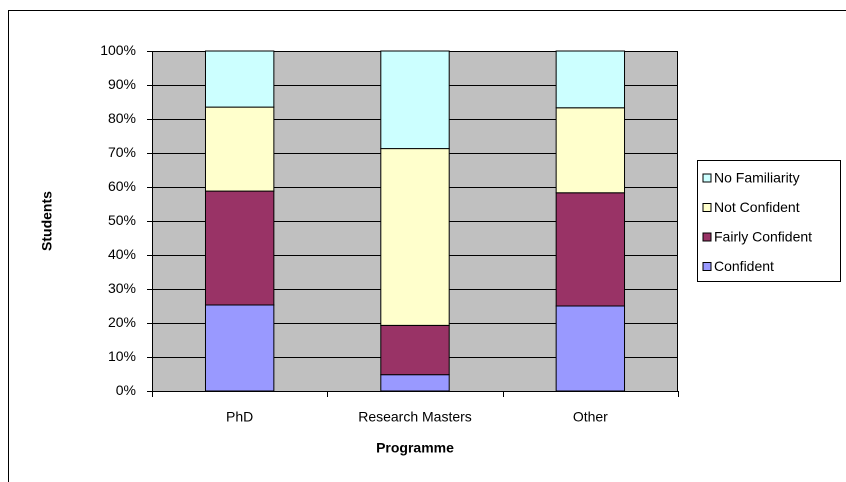 The image size is (846, 482). I want to click on legend-label: Confident, so click(744, 266).